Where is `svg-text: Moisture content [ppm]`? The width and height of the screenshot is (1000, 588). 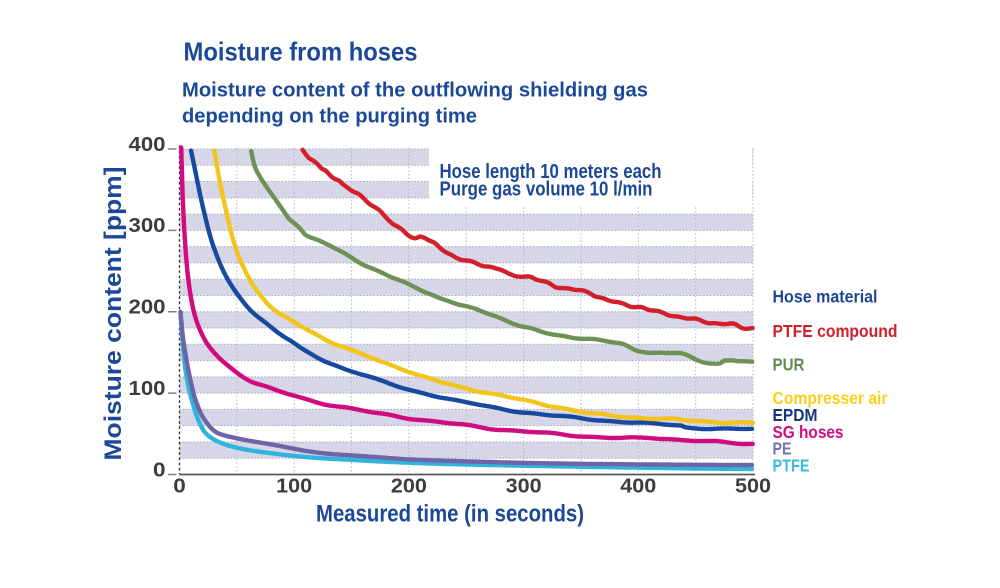 svg-text: Moisture content [ppm] is located at coordinates (113, 314).